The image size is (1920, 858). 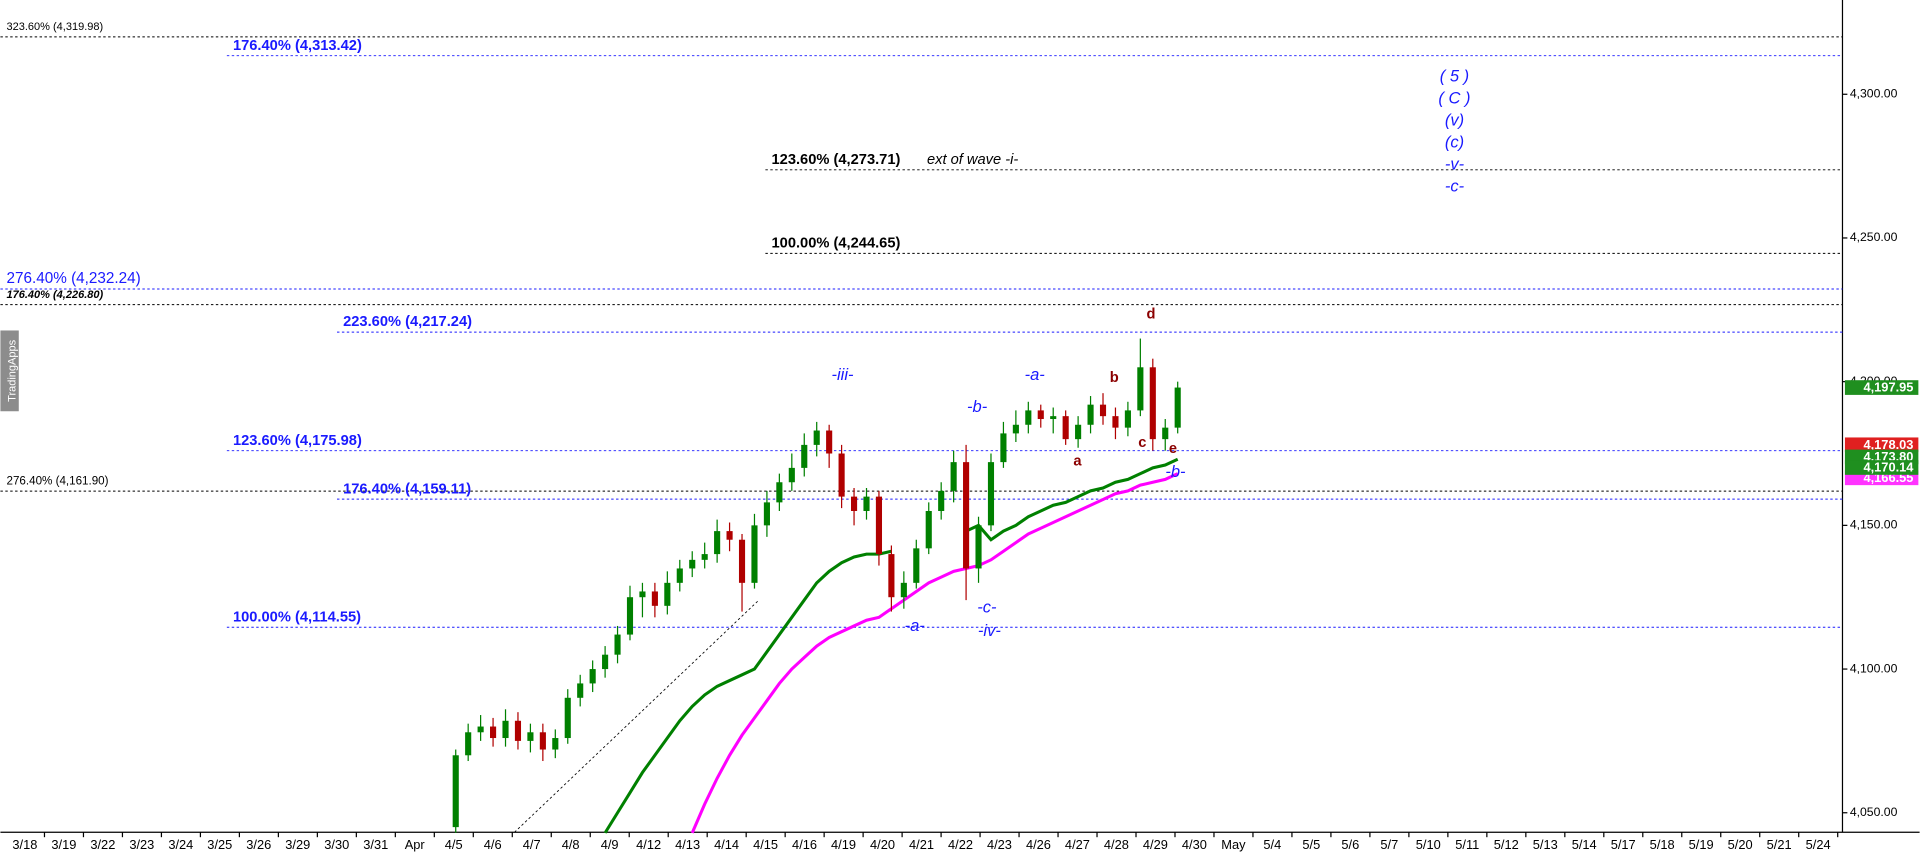 I want to click on wave-label: ( C ), so click(x=1454, y=98).